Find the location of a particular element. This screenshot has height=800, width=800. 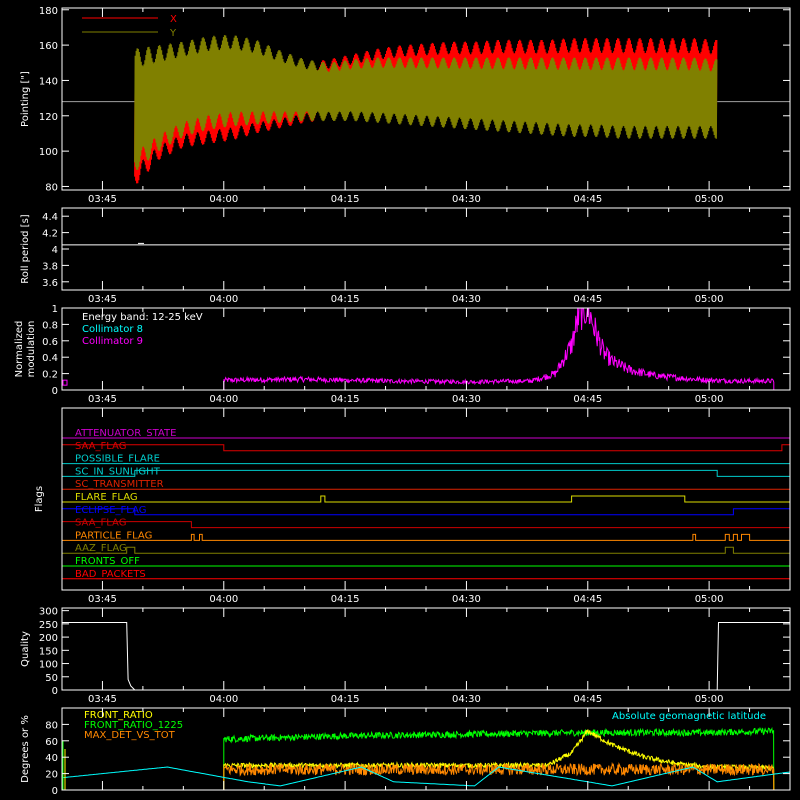

pointing-series-y is located at coordinates (426, 102).